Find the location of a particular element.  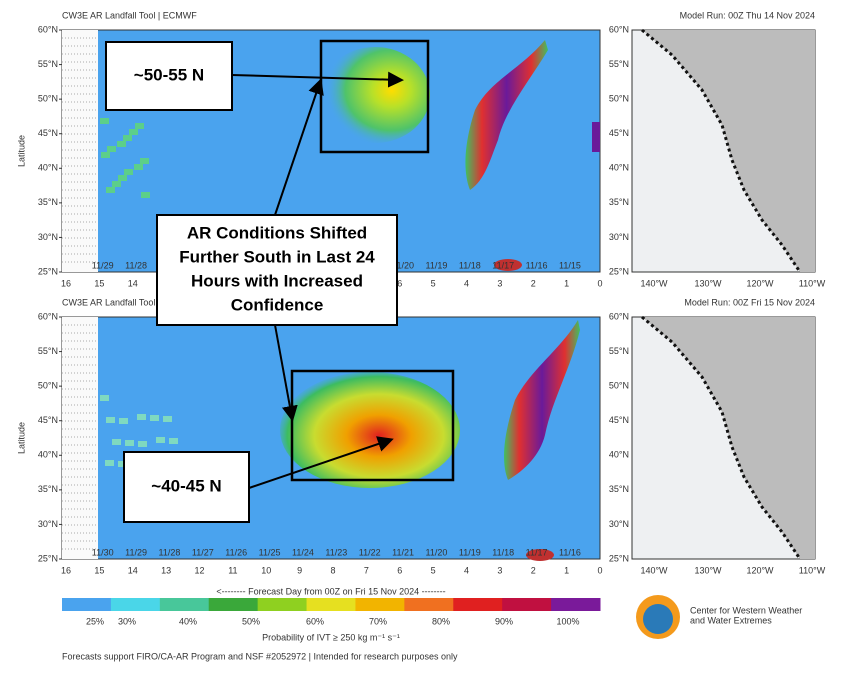

annotation-text: AR Conditions Shifted is located at coordinates (277, 232).